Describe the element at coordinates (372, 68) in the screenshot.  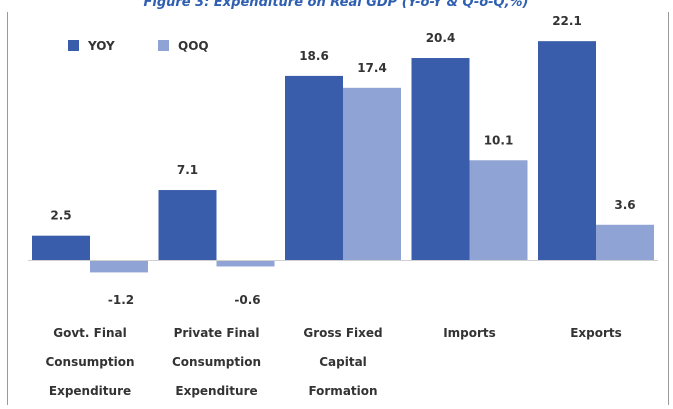
I see `value-label-qoq-2: 17.4` at that location.